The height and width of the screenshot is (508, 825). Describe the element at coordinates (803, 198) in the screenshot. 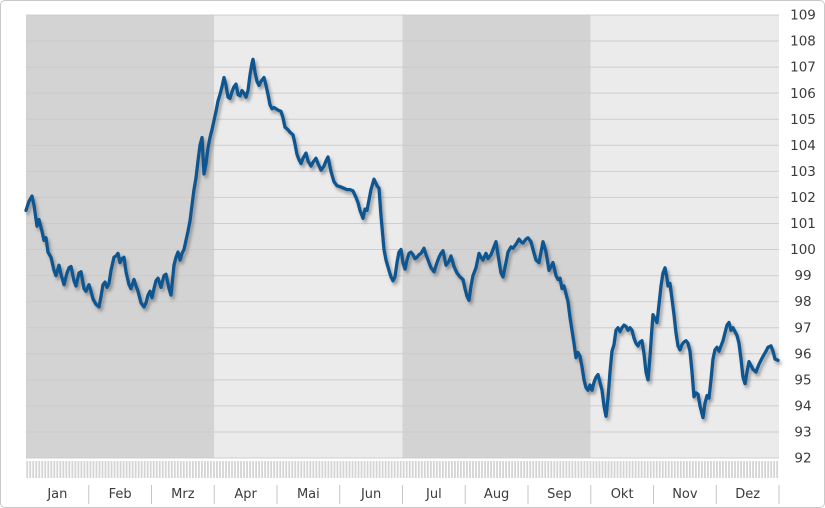

I see `y-axis-label: 102` at that location.